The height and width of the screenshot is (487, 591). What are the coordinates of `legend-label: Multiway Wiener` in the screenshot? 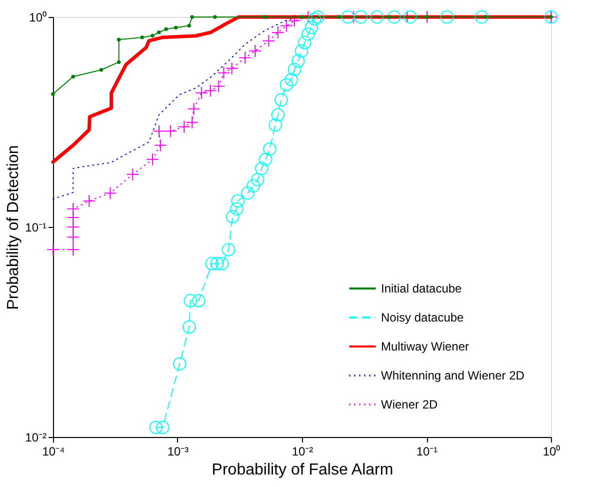 It's located at (425, 347).